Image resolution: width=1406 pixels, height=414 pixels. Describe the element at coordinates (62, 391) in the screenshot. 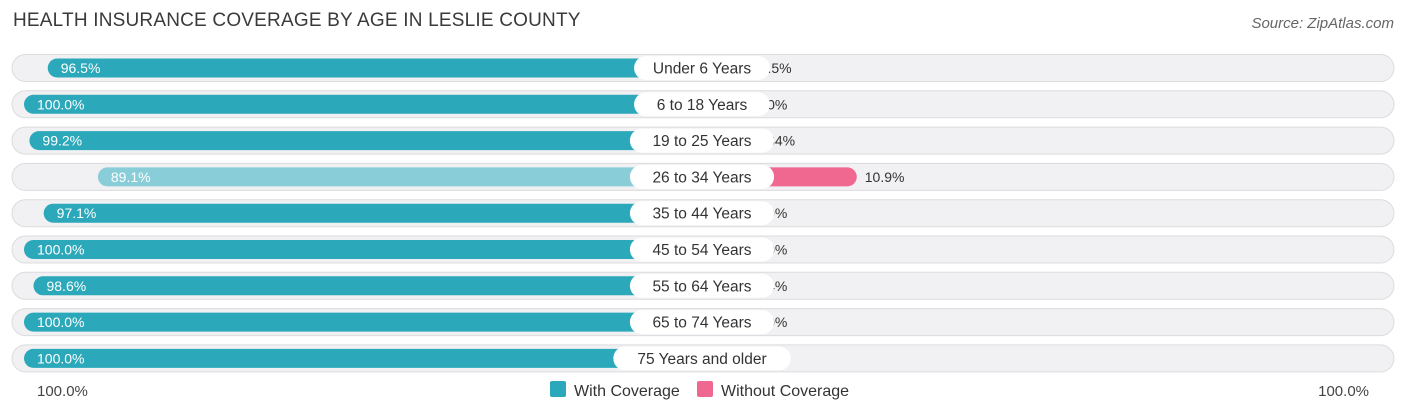

I see `axis-left-label: 100.0%` at that location.